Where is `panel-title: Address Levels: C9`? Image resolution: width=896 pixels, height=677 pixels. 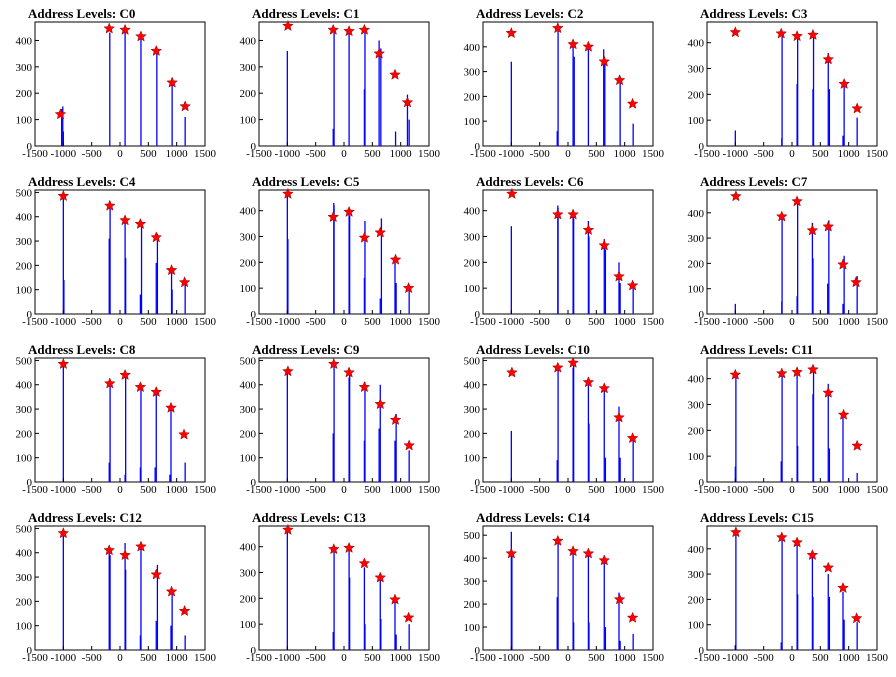 panel-title: Address Levels: C9 is located at coordinates (306, 349).